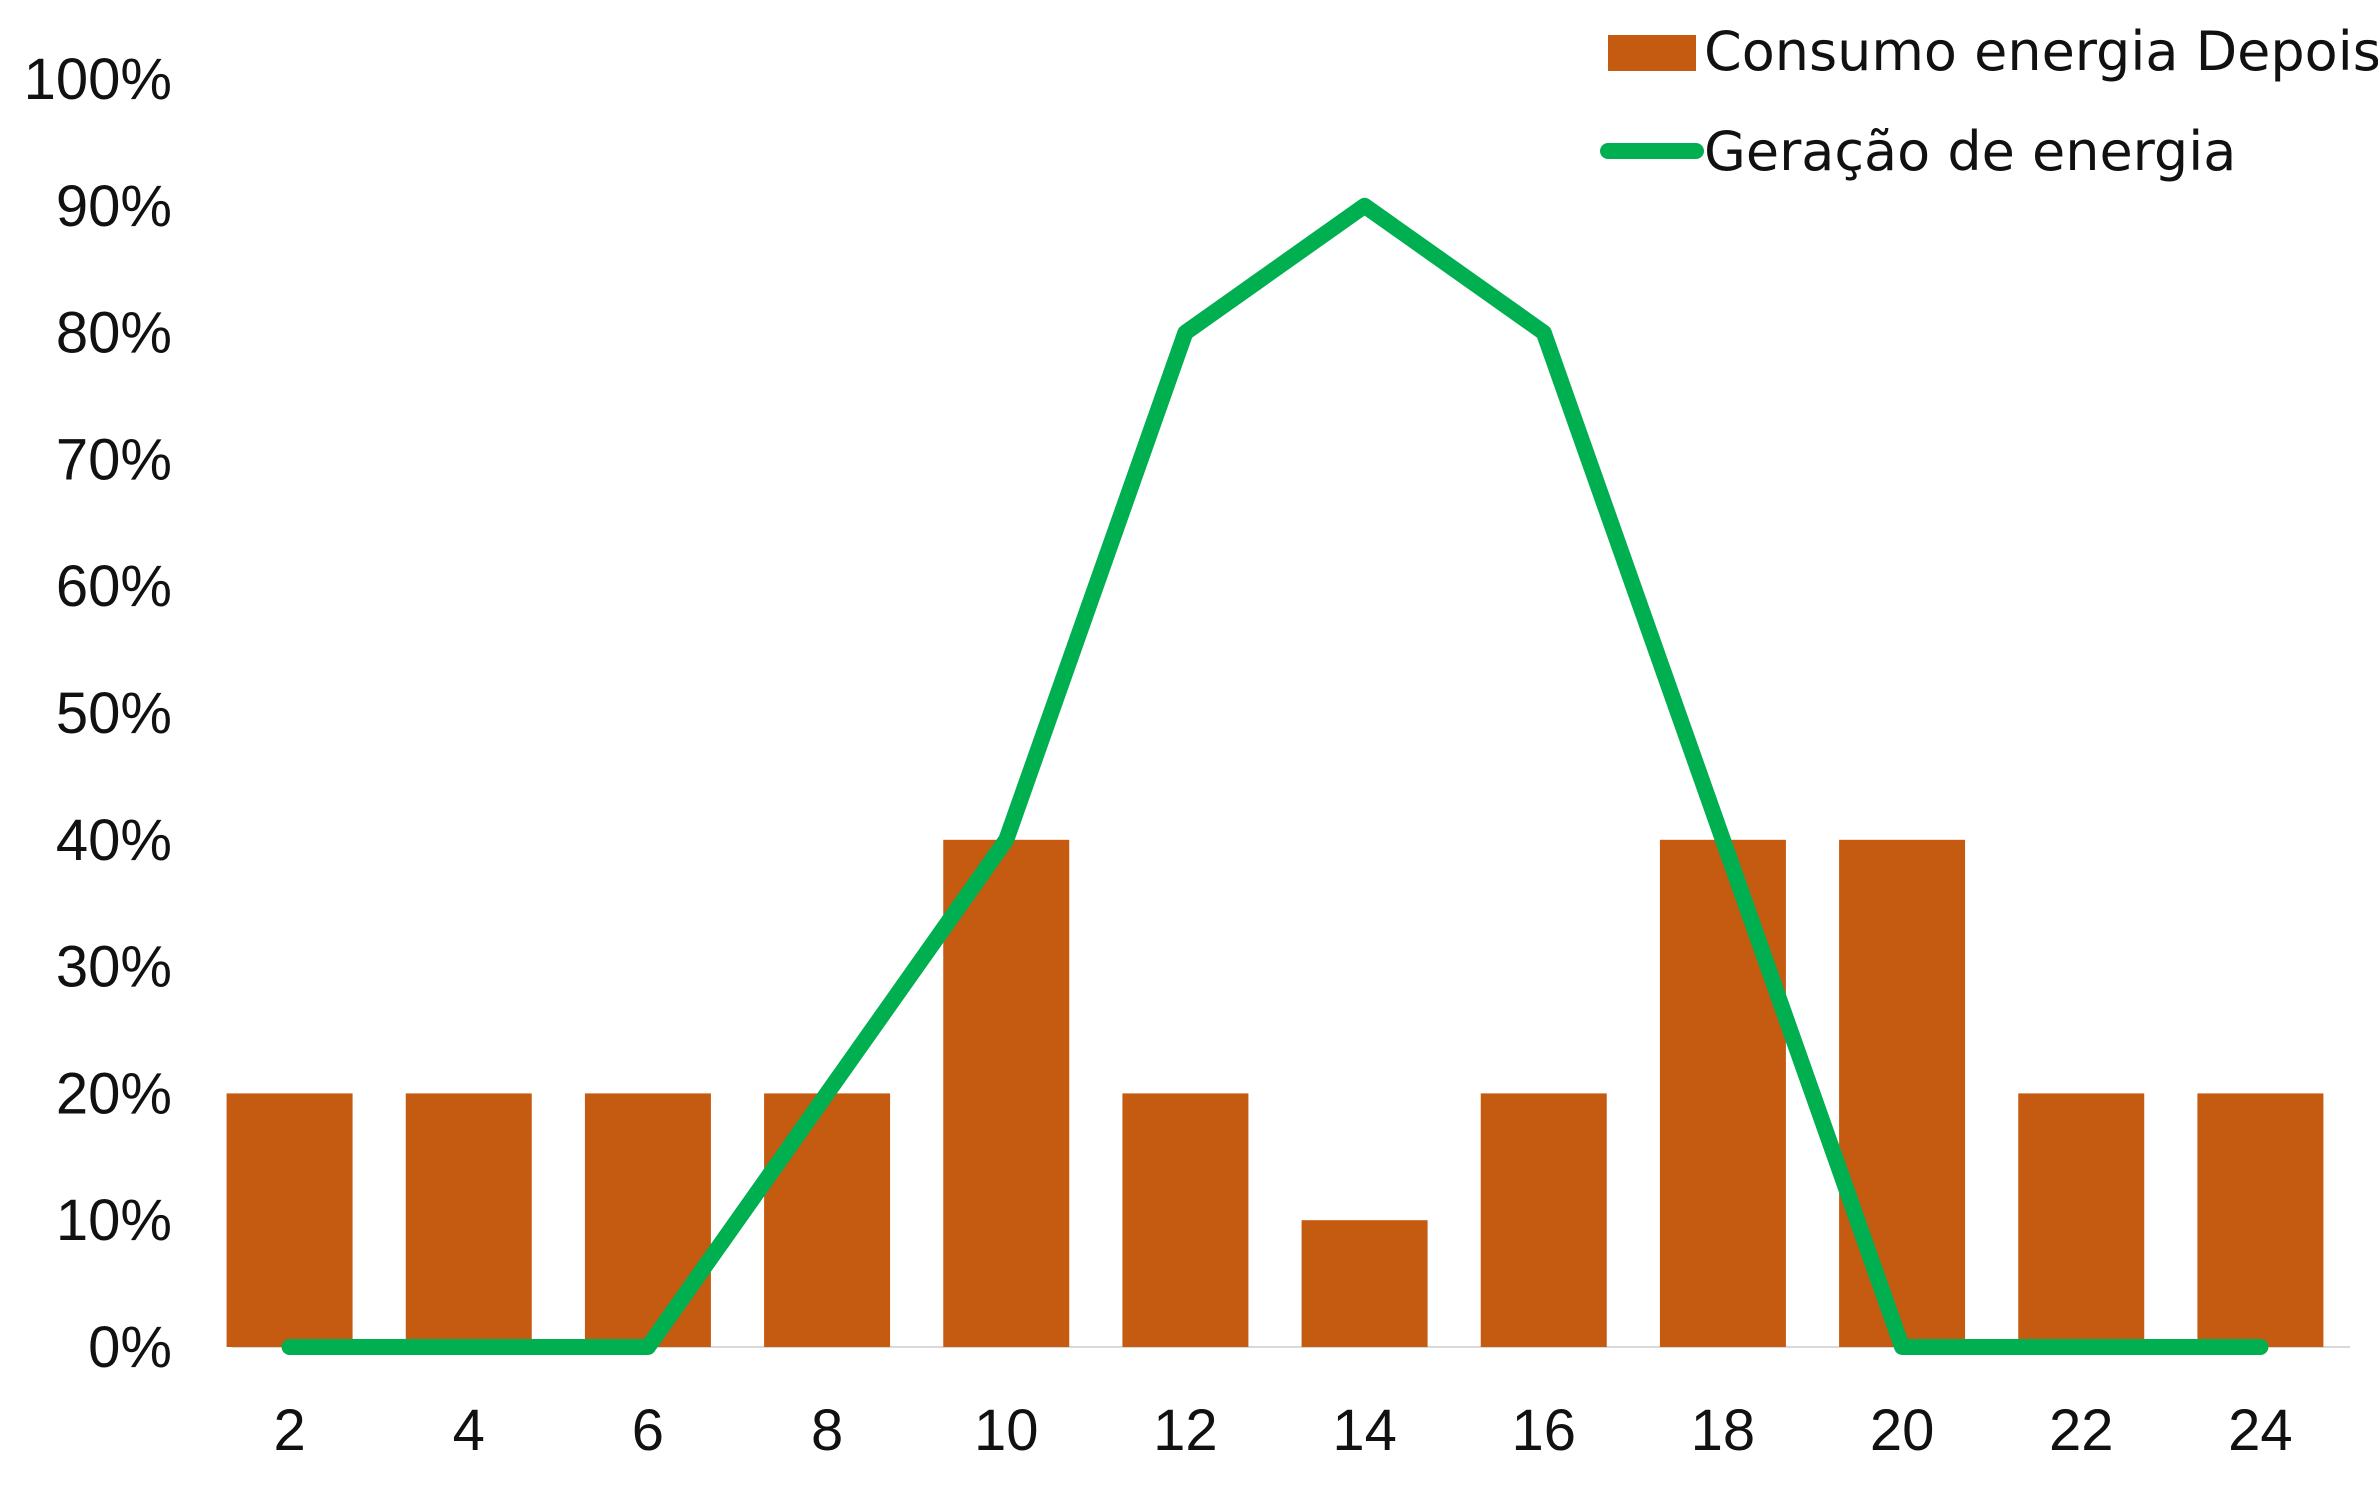  What do you see at coordinates (1282, 1430) in the screenshot?
I see `x-axis-ticks: 2 4 6 8 10 12 14 16 18 20 22 24` at bounding box center [1282, 1430].